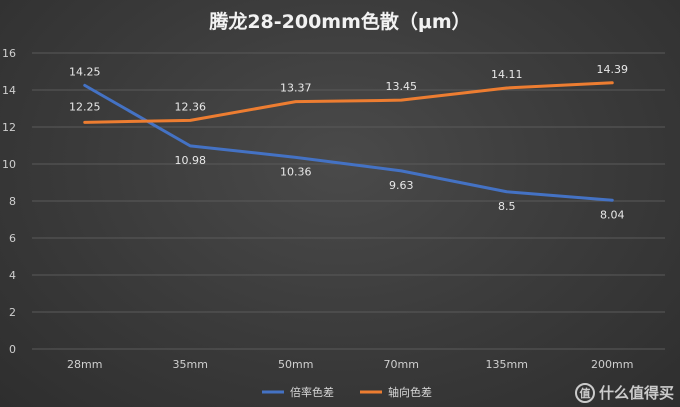 The height and width of the screenshot is (407, 680). I want to click on data-label-0-4: 8.5, so click(507, 206).